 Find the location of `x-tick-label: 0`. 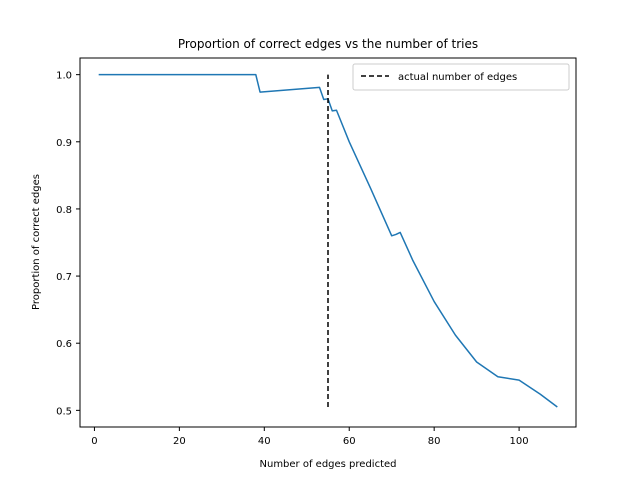

x-tick-label: 0 is located at coordinates (94, 441).